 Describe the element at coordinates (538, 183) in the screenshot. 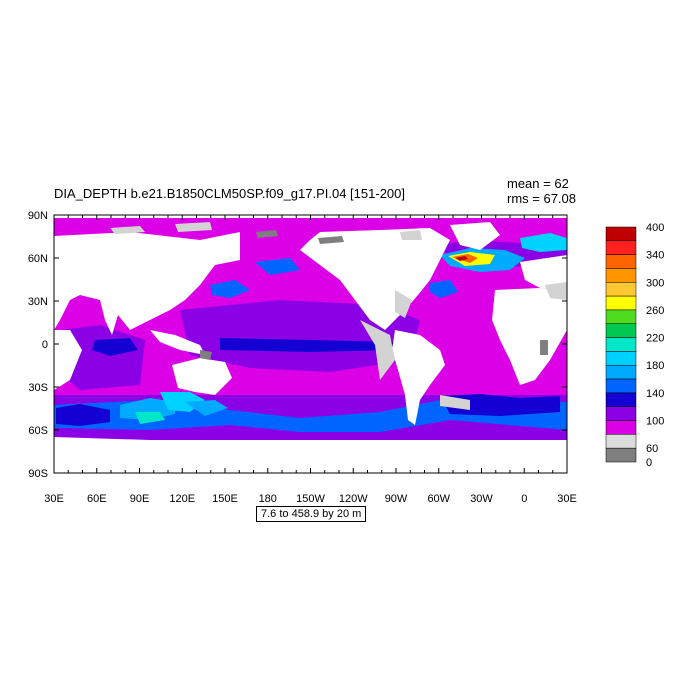

I see `mean-stat: mean = 62` at that location.